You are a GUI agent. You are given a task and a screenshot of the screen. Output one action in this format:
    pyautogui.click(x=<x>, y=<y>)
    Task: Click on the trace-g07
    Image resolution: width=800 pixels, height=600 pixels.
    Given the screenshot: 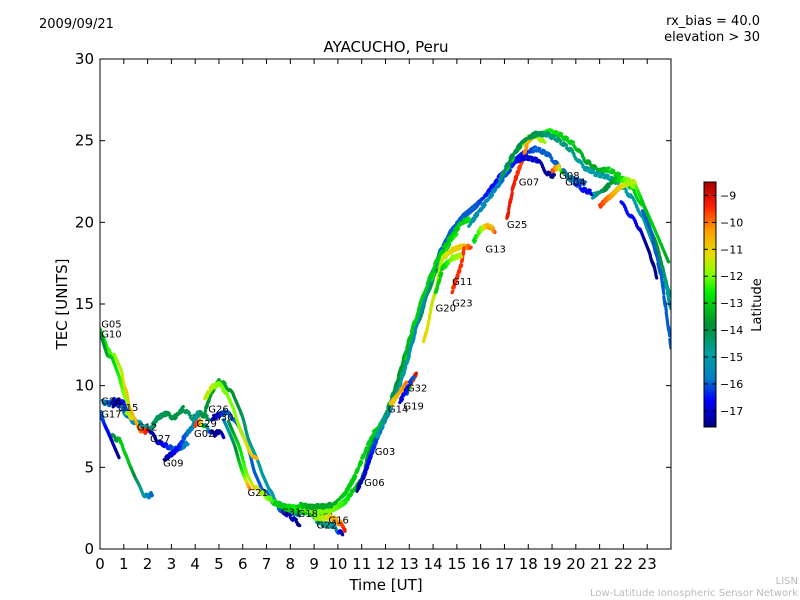 What is the action you would take?
    pyautogui.click(x=512, y=191)
    